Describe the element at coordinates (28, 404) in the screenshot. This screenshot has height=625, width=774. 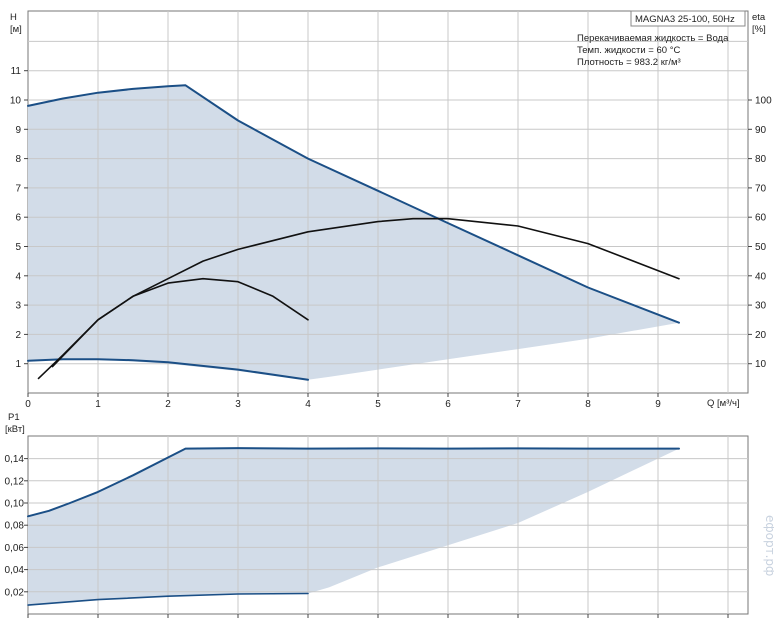
I see `x-tick-label: 0` at that location.